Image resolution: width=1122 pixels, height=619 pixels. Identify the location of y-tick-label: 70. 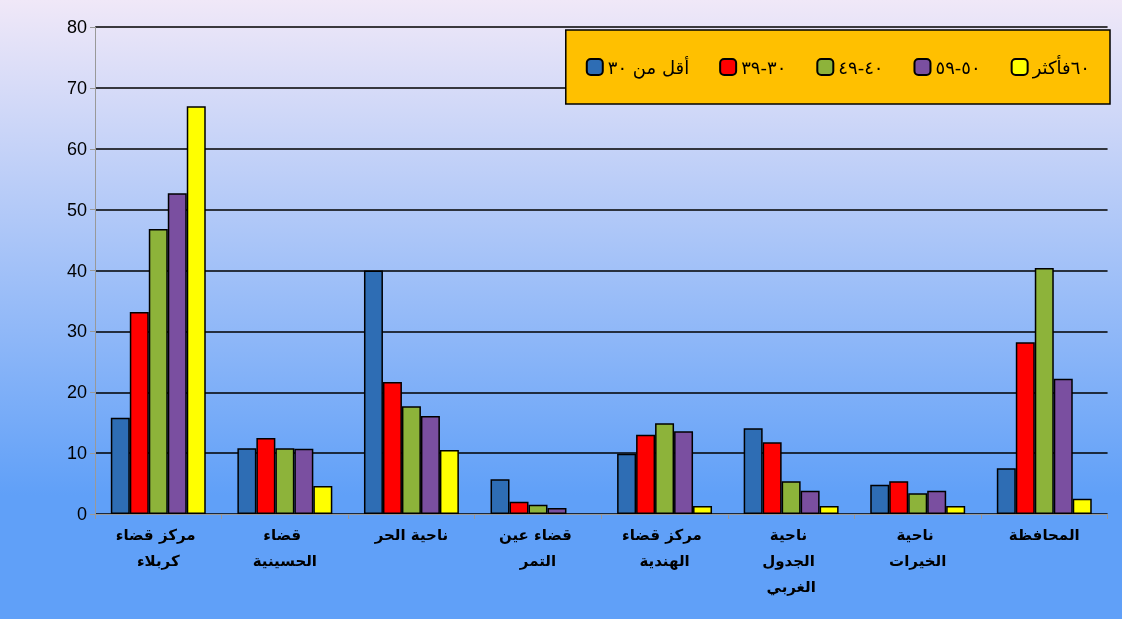
(76, 87).